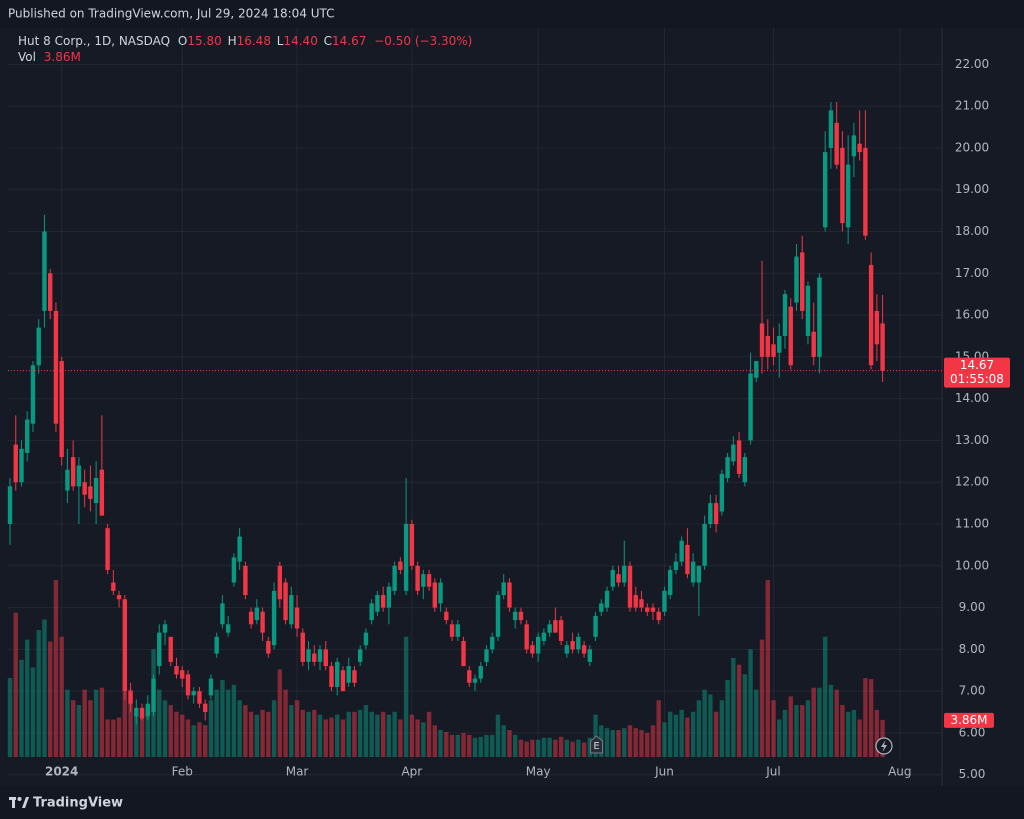 This screenshot has width=1024, height=819. I want to click on x-tick-label: Aug, so click(899, 772).